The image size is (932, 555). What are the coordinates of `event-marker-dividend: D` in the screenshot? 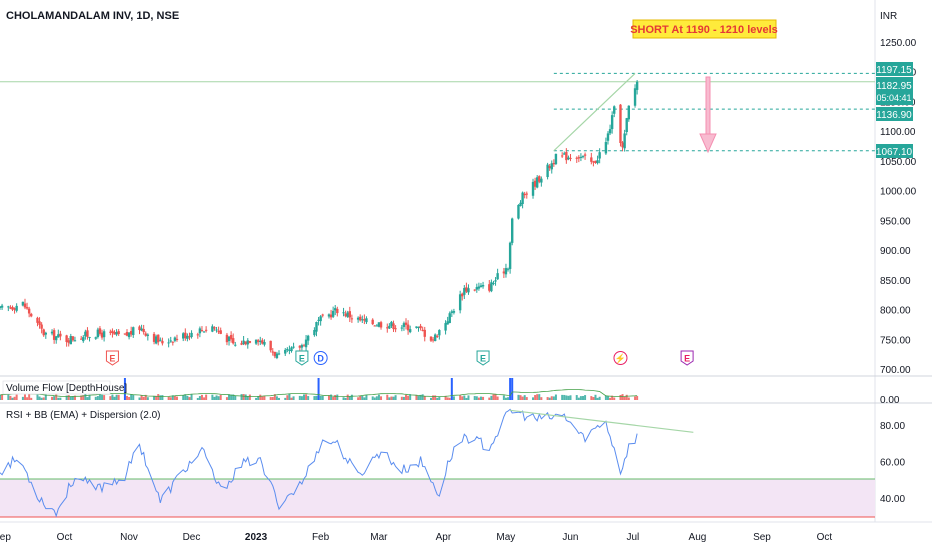 It's located at (320, 358).